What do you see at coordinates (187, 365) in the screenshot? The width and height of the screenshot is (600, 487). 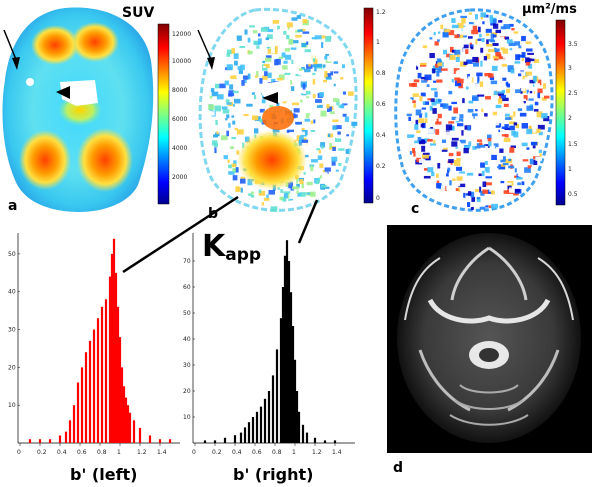 I see `histogram-right-y-tick-label: 30` at bounding box center [187, 365].